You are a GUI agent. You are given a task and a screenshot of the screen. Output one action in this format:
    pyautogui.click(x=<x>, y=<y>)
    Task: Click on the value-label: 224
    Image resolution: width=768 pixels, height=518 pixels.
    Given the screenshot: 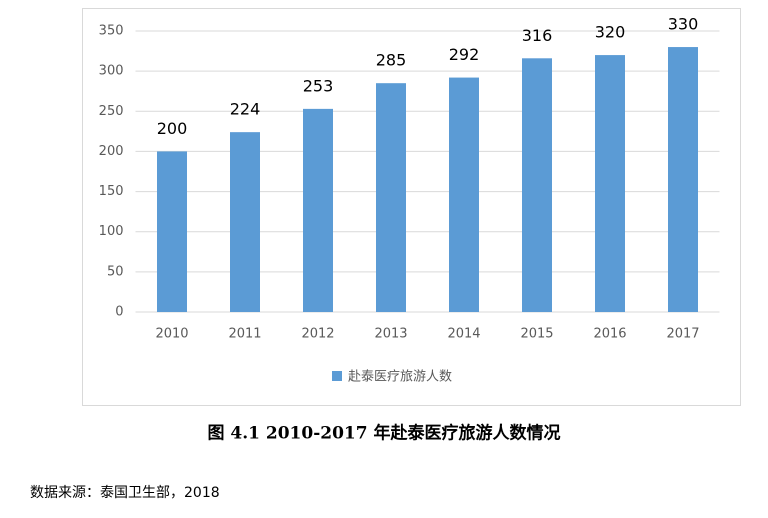 What is the action you would take?
    pyautogui.click(x=245, y=109)
    